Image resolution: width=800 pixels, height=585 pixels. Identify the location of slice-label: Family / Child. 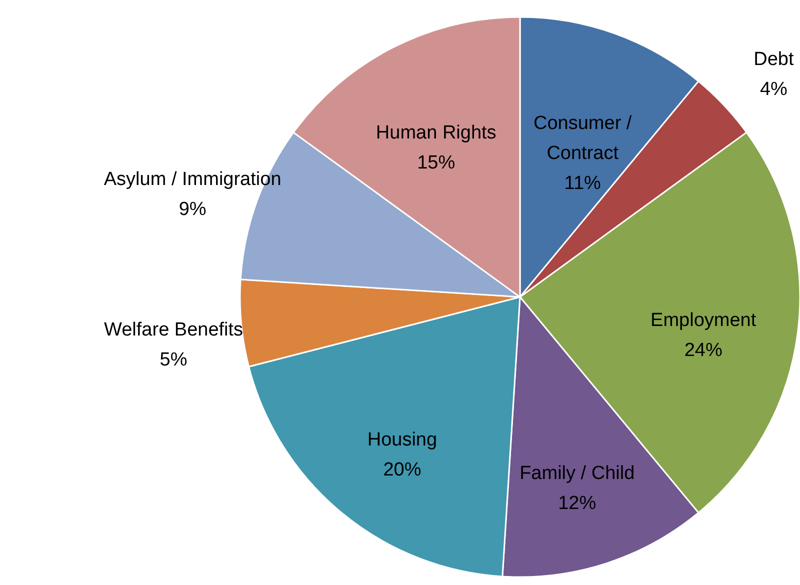
(577, 473).